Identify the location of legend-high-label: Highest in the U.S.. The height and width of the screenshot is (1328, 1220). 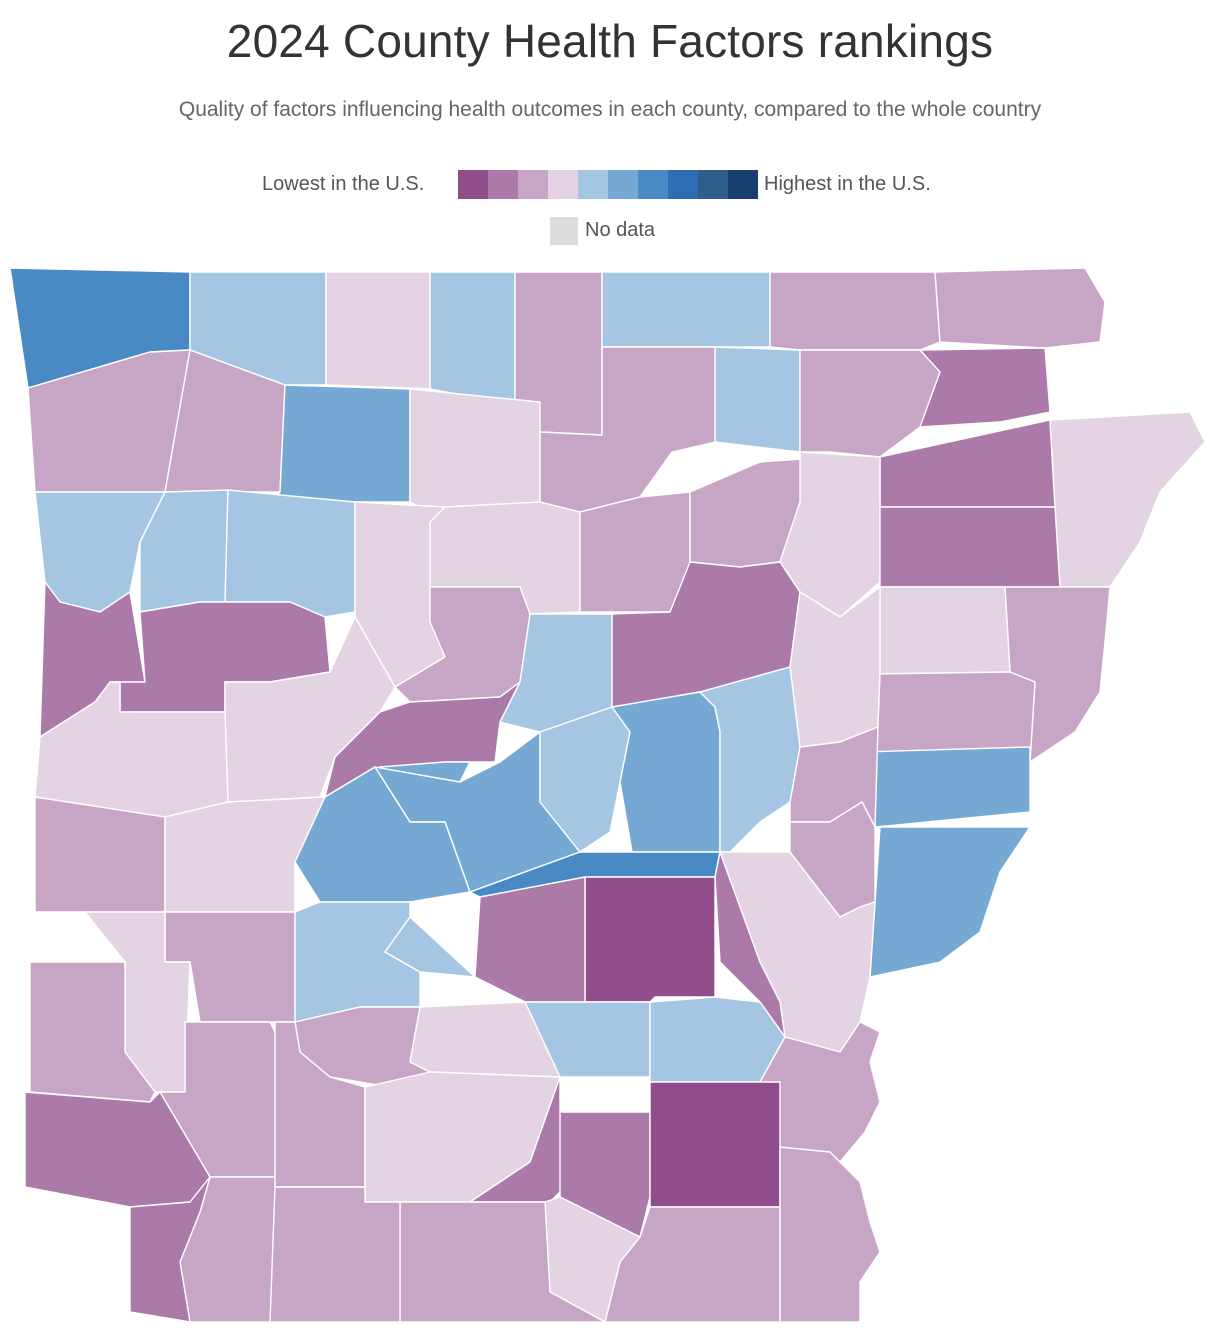
(847, 184).